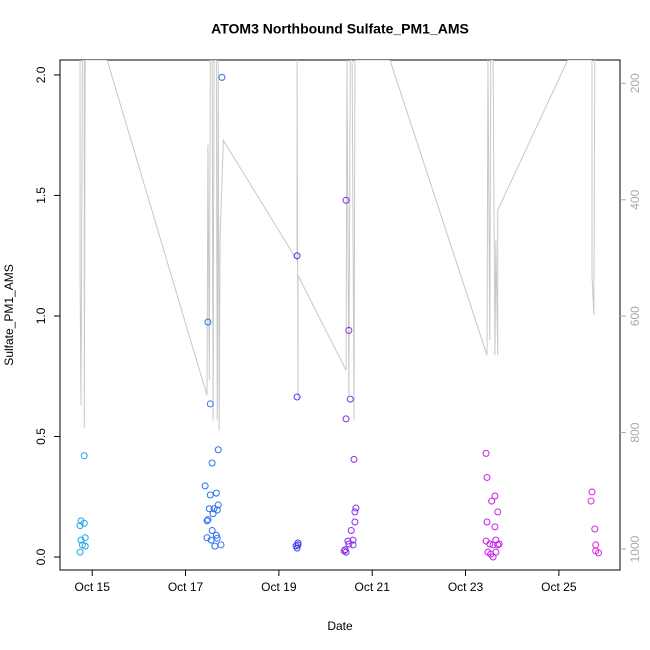 Image resolution: width=650 pixels, height=650 pixels. I want to click on x-tick-label: Oct 15, so click(93, 587).